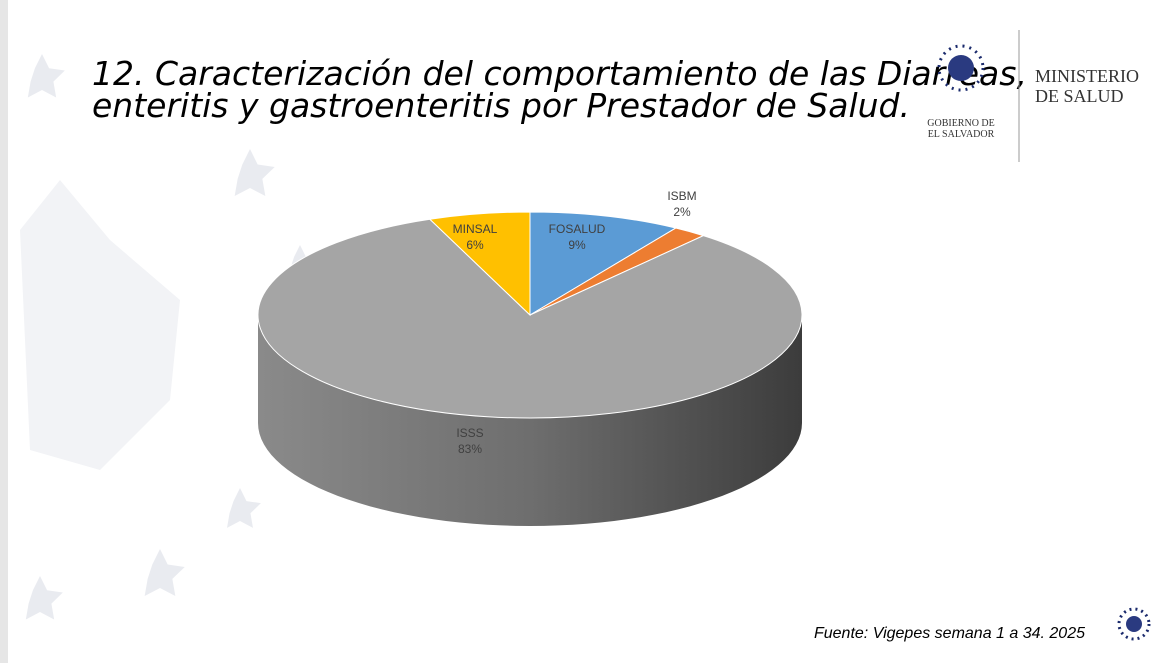 Image resolution: width=1169 pixels, height=663 pixels. What do you see at coordinates (469, 433) in the screenshot?
I see `slice-category: ISSS` at bounding box center [469, 433].